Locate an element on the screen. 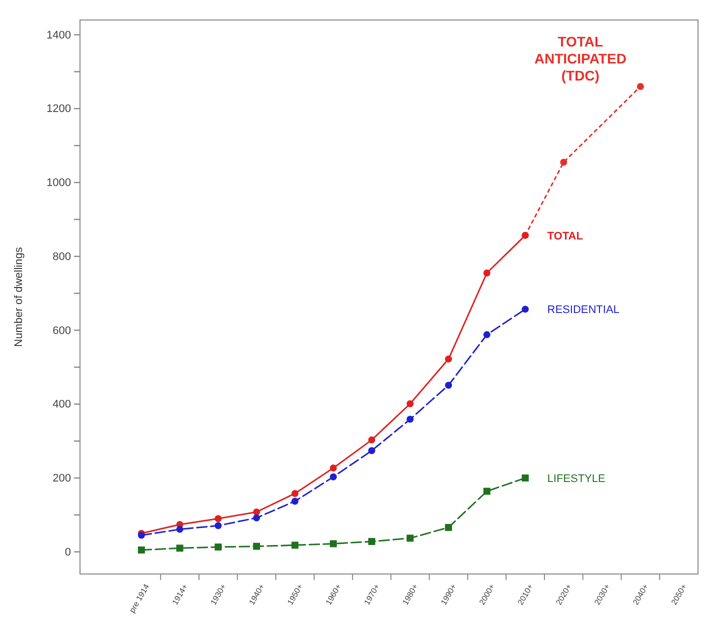 This screenshot has width=706, height=626. y-axis-title: Number of dwellings is located at coordinates (19, 296).